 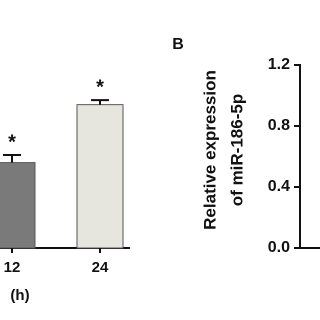 What do you see at coordinates (279, 125) in the screenshot?
I see `y-tick-label: 0.8` at bounding box center [279, 125].